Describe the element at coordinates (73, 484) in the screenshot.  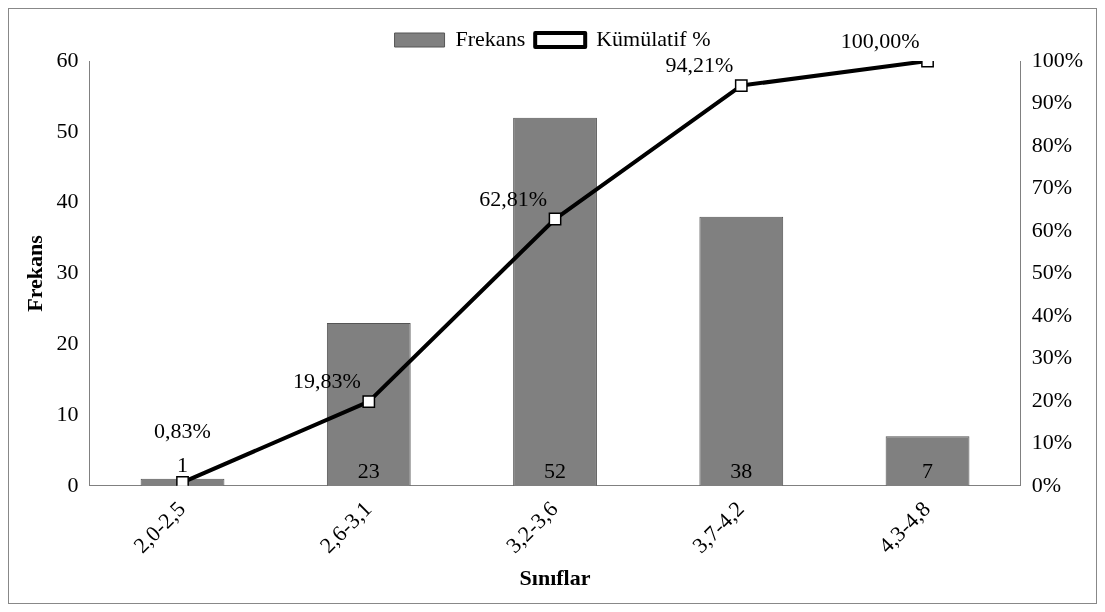
I see `y-tick-label: 0` at that location.